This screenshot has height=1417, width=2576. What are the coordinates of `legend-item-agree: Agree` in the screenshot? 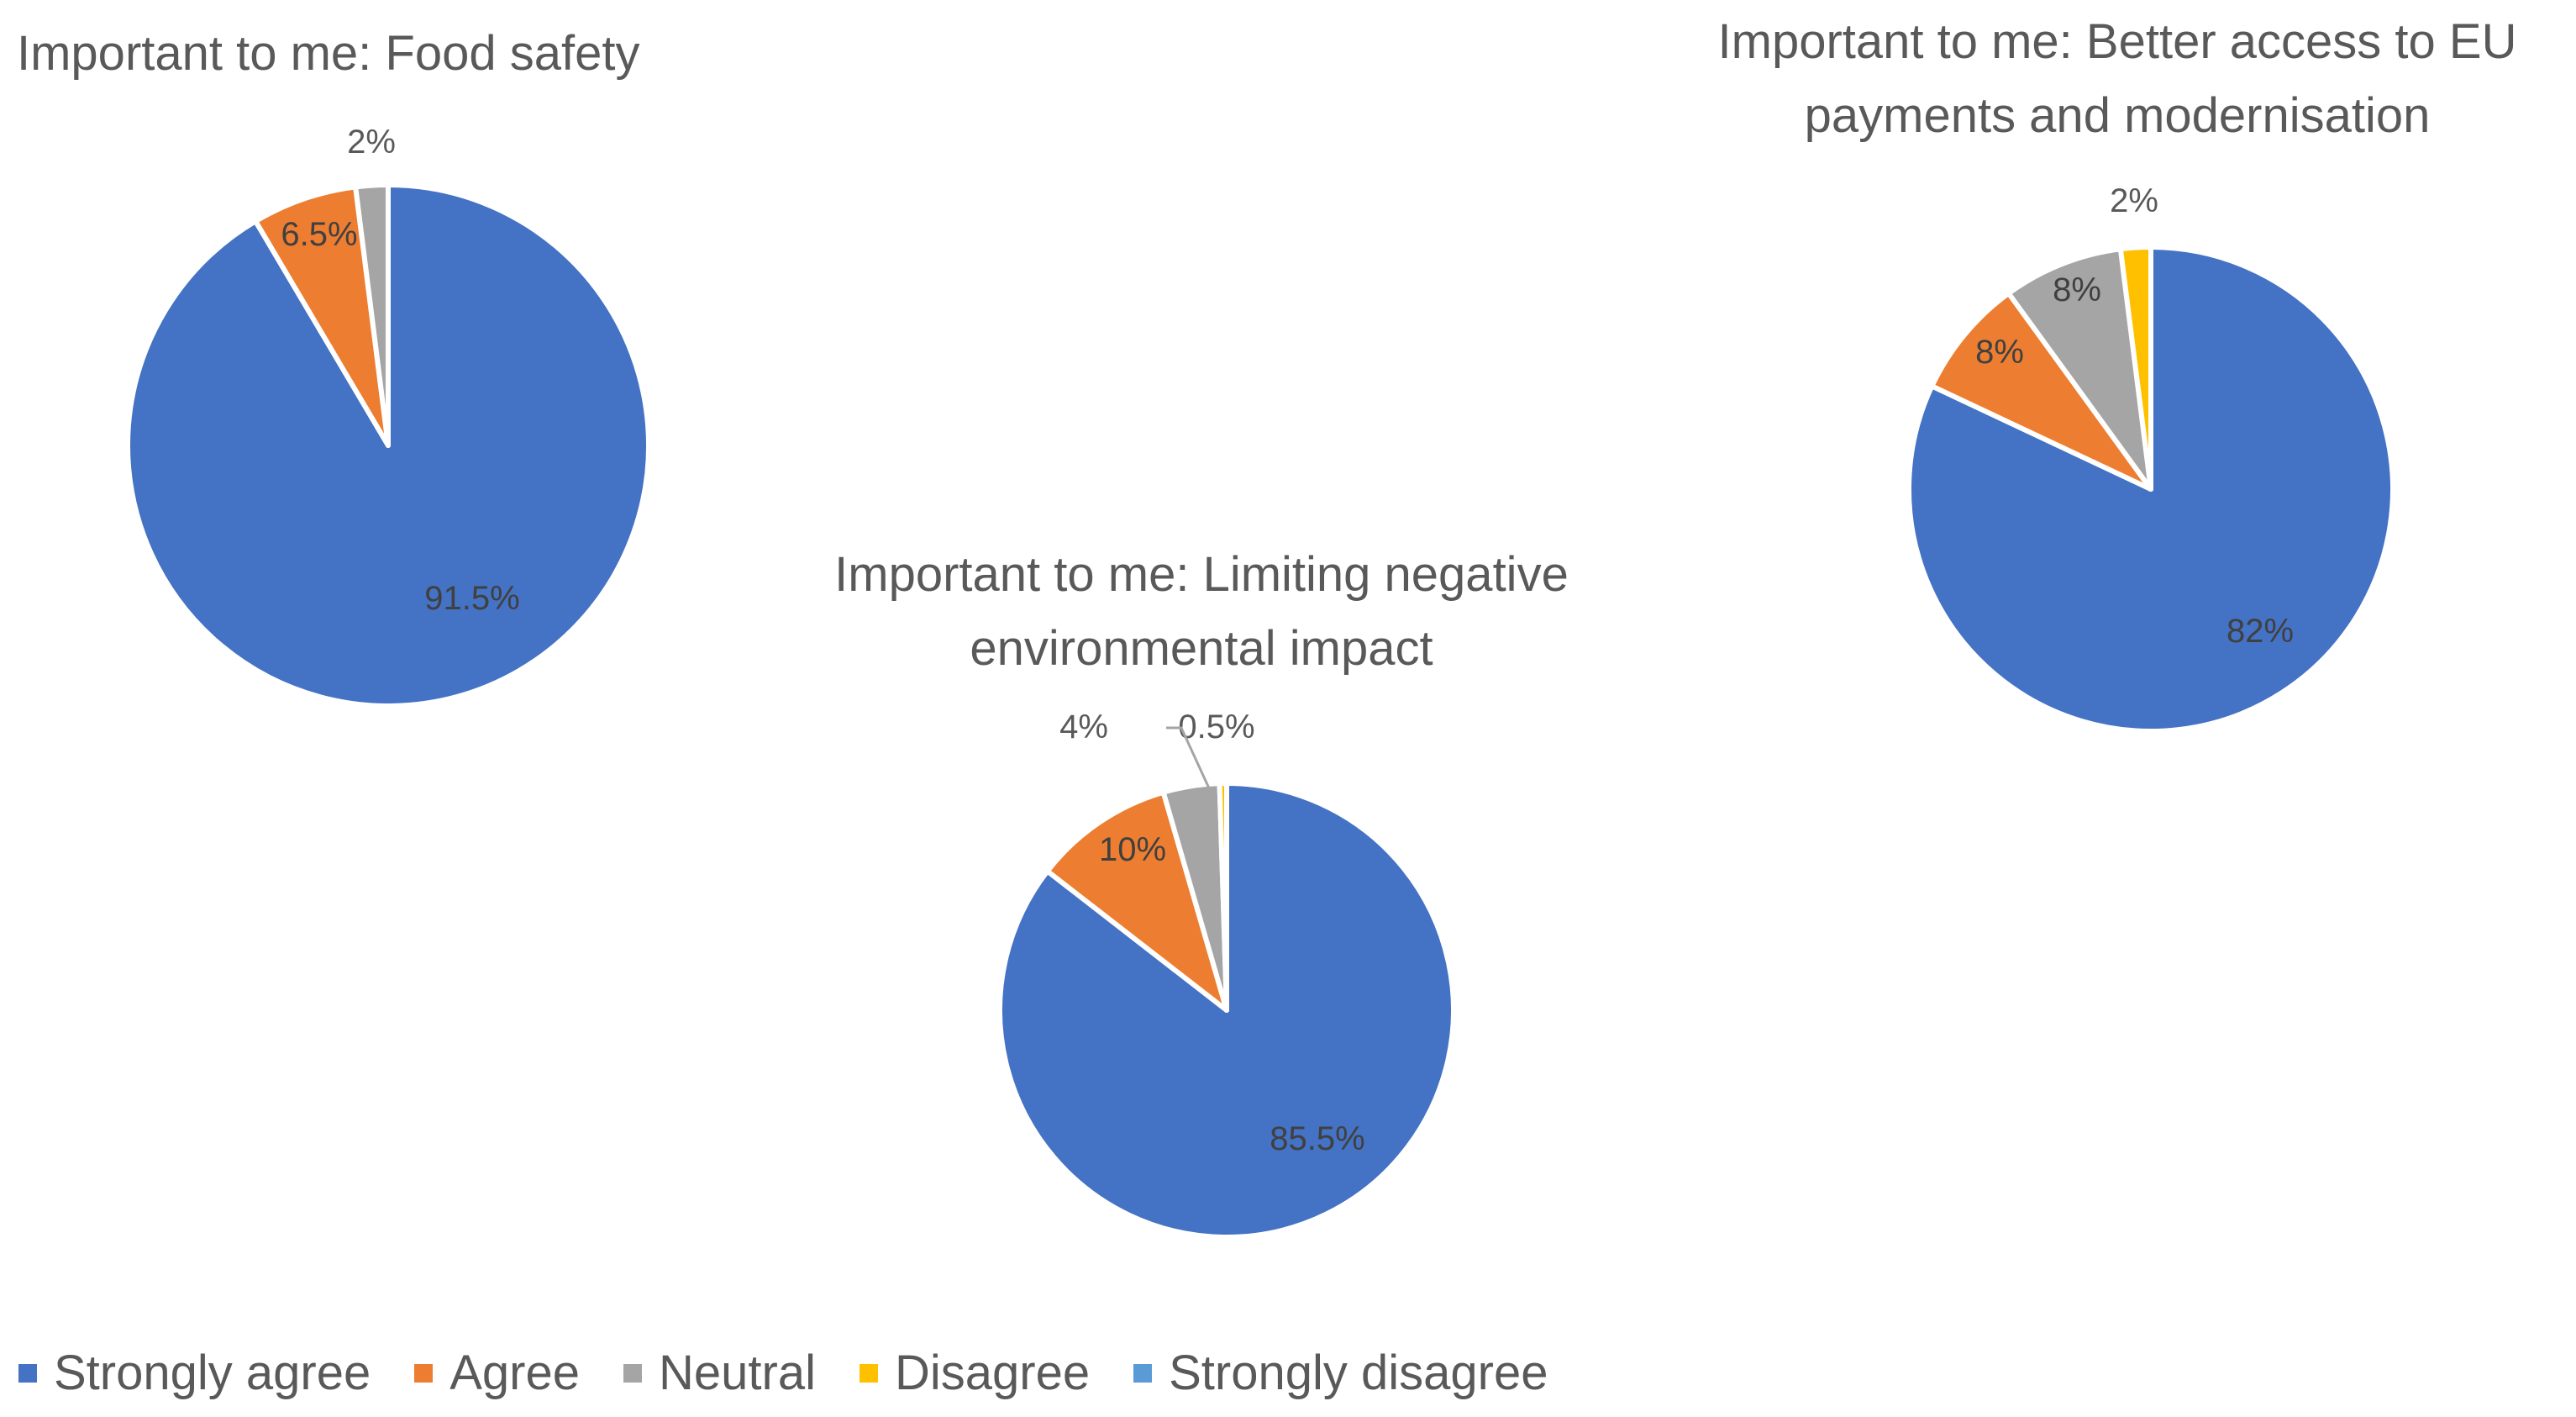 It's located at (497, 1373).